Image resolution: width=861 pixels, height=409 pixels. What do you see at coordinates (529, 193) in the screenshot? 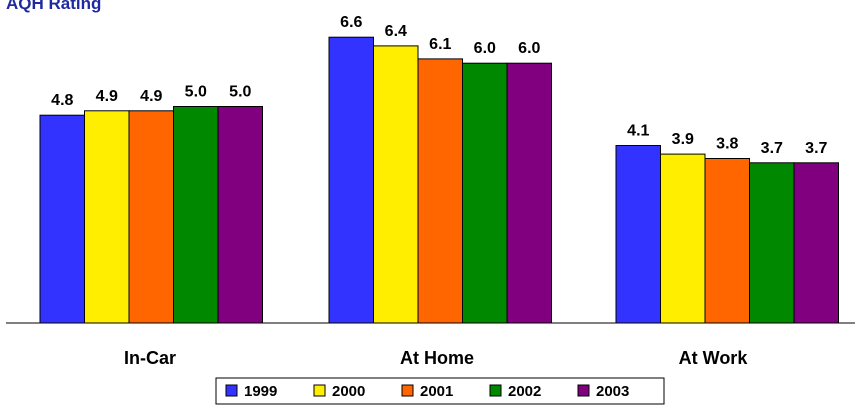
I see `bar-2003-at-home` at bounding box center [529, 193].